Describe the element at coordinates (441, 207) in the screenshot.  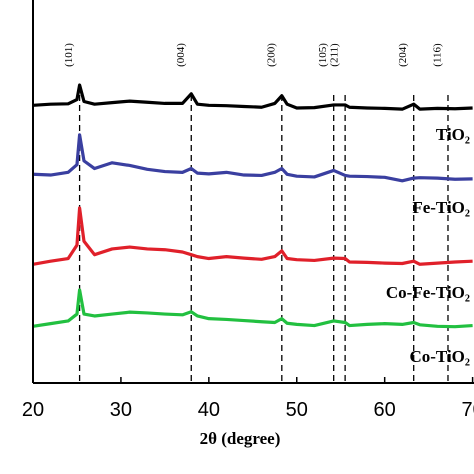
I see `legend-label: Fe-TiO₂` at that location.